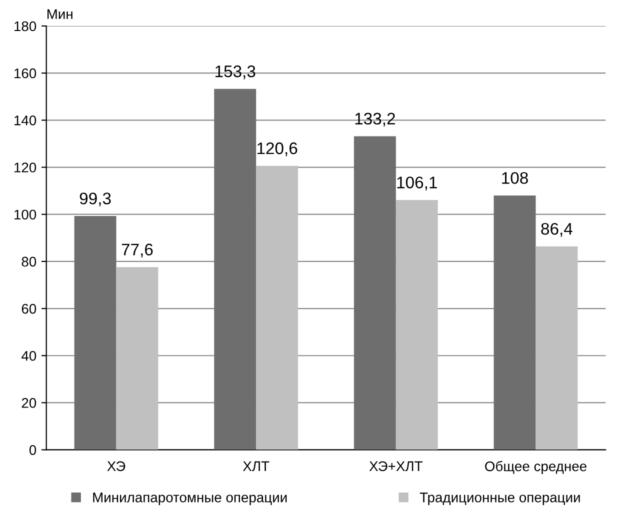  Describe the element at coordinates (29, 309) in the screenshot. I see `y-tick-label: 60` at that location.